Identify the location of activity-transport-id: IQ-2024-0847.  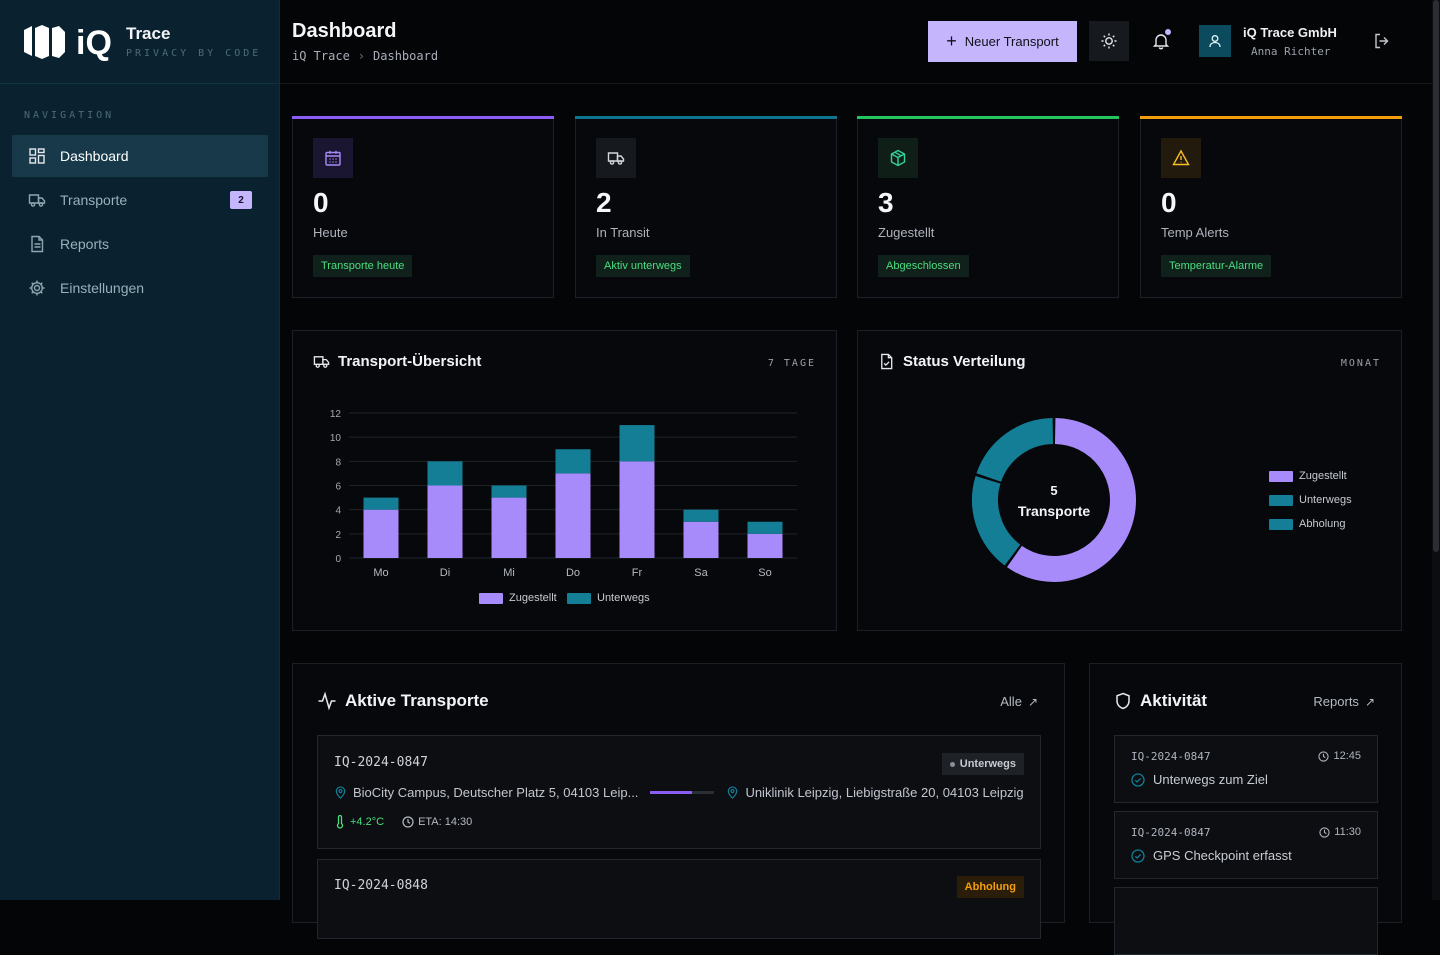
(1171, 756).